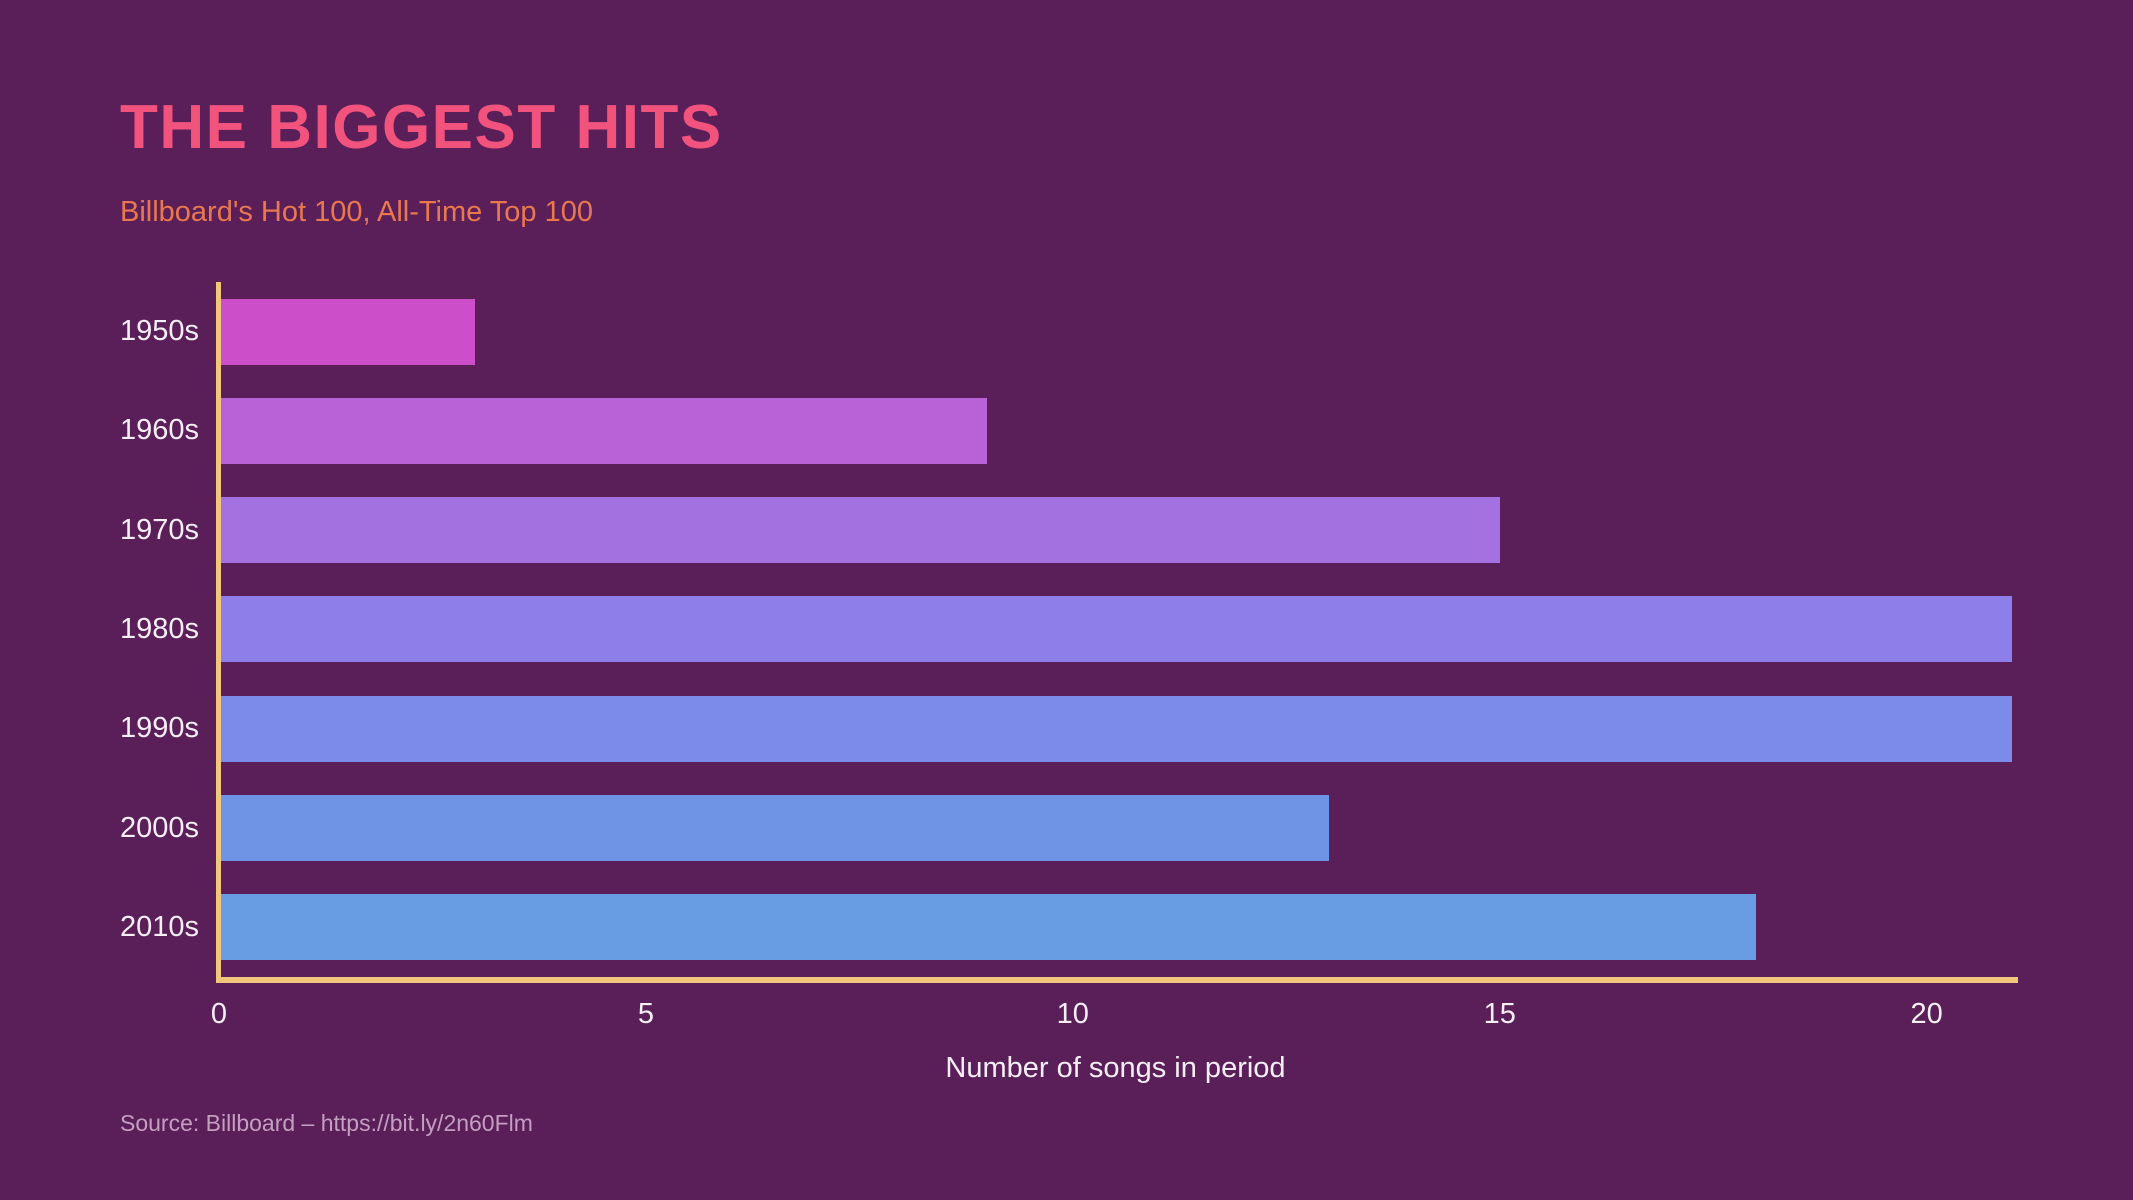 The height and width of the screenshot is (1200, 2133). Describe the element at coordinates (859, 530) in the screenshot. I see `bar-1970s` at that location.